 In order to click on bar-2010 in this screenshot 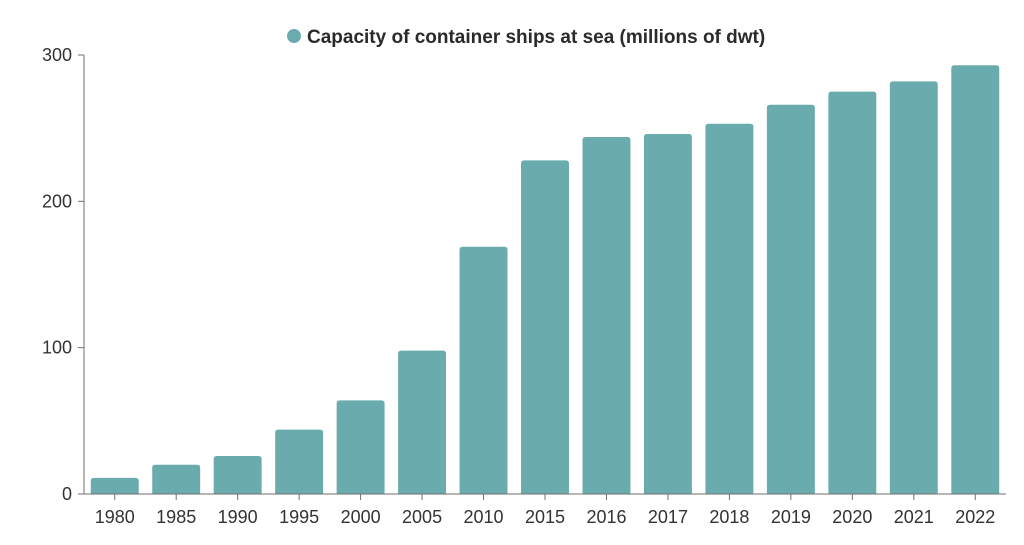, I will do `click(483, 370)`.